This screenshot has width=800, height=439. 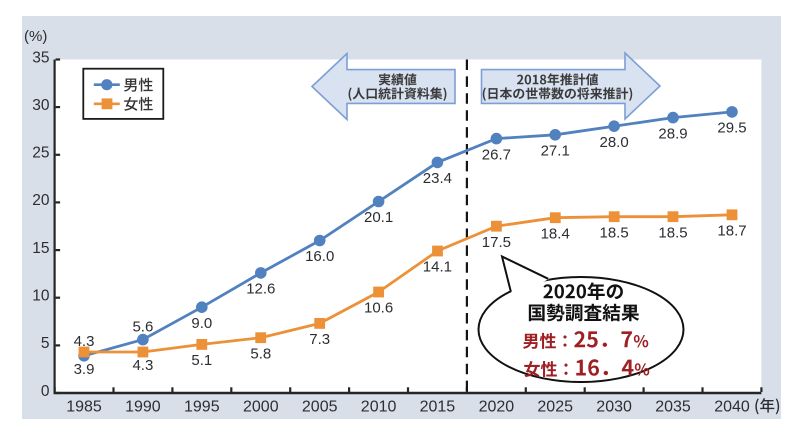 What do you see at coordinates (202, 406) in the screenshot?
I see `svg-text: 1995` at bounding box center [202, 406].